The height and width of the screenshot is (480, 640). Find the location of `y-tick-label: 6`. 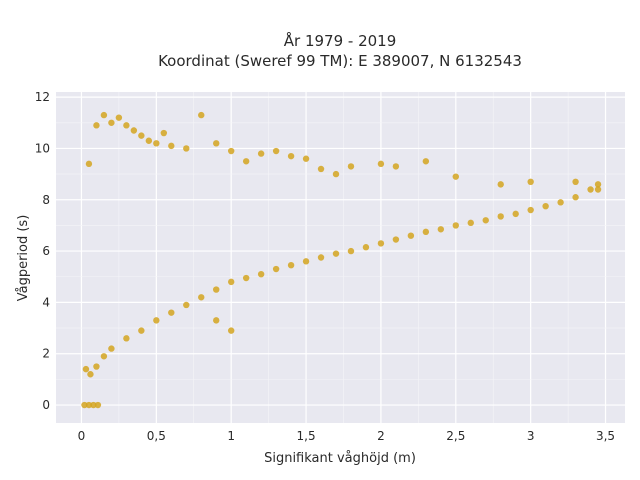

y-tick-label: 6 is located at coordinates (46, 251).